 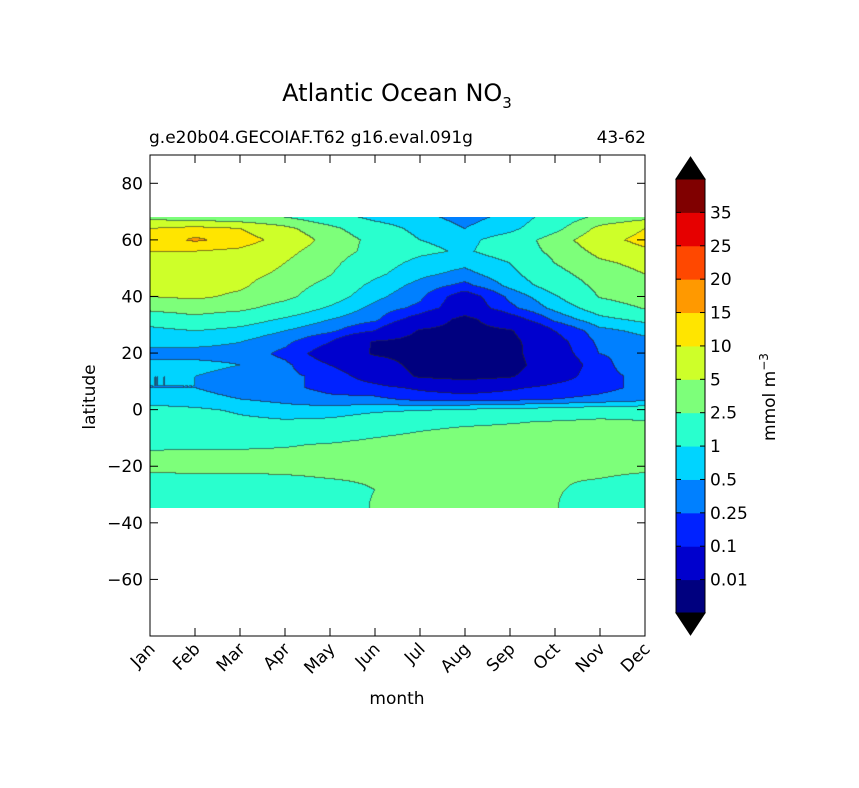 What do you see at coordinates (721, 347) in the screenshot?
I see `colorbar-tick-label: 10` at bounding box center [721, 347].